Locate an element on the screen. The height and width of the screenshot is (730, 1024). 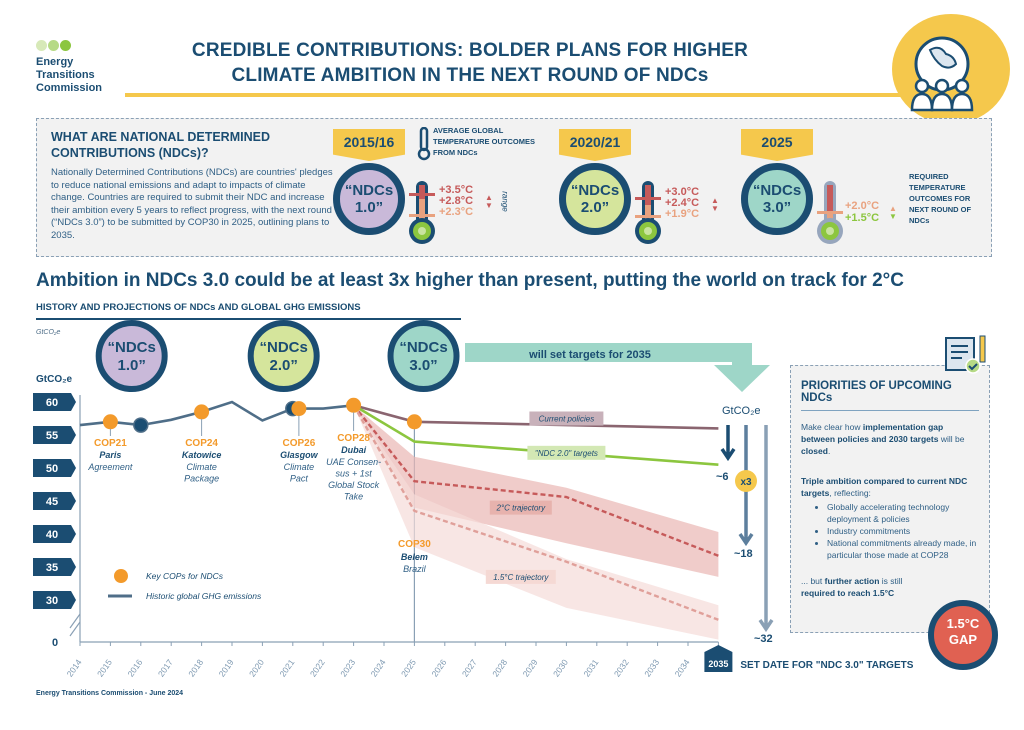
logo: Energy Transitions Commission is located at coordinates (69, 66).